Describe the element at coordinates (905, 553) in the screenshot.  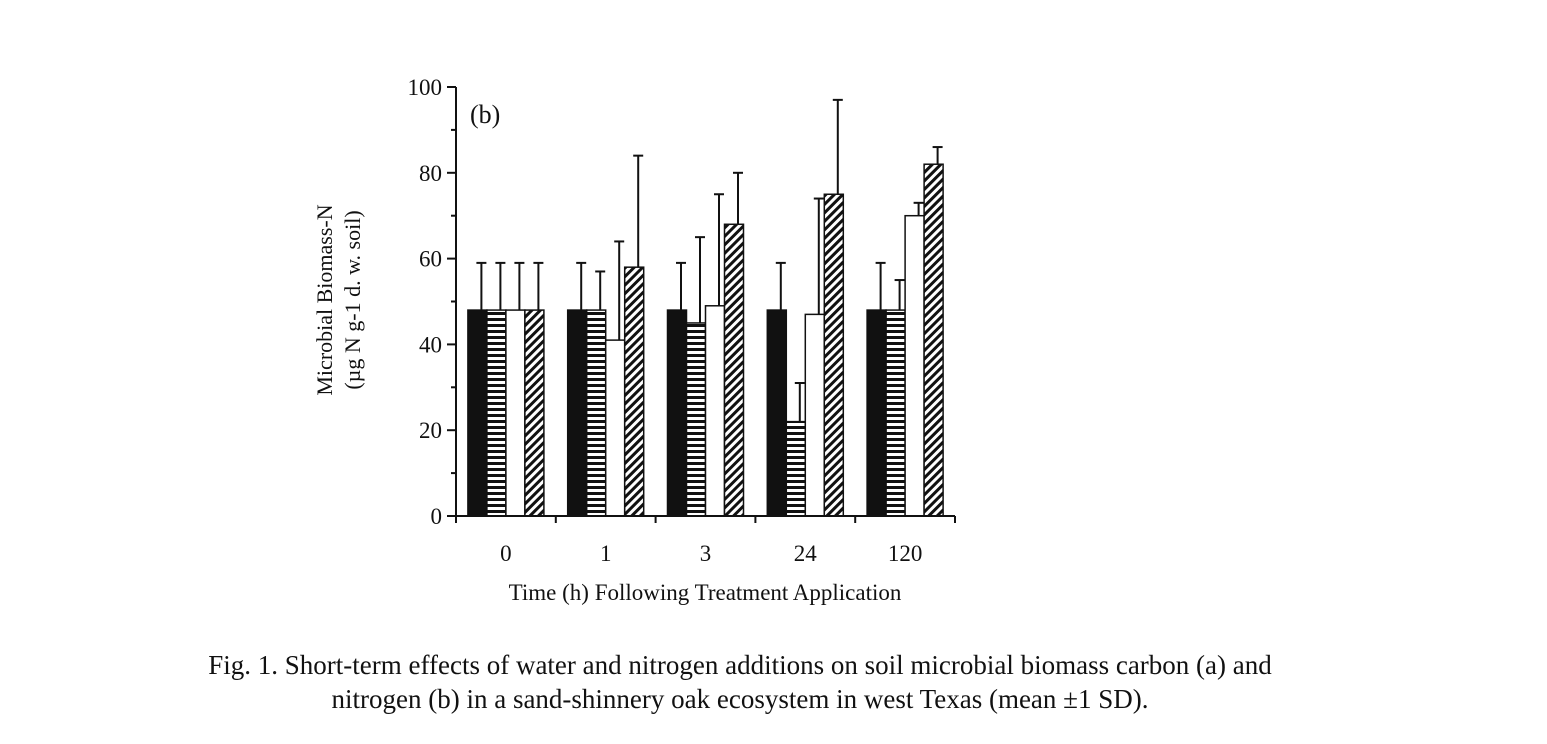
I see `x-tick-label: 120` at that location.